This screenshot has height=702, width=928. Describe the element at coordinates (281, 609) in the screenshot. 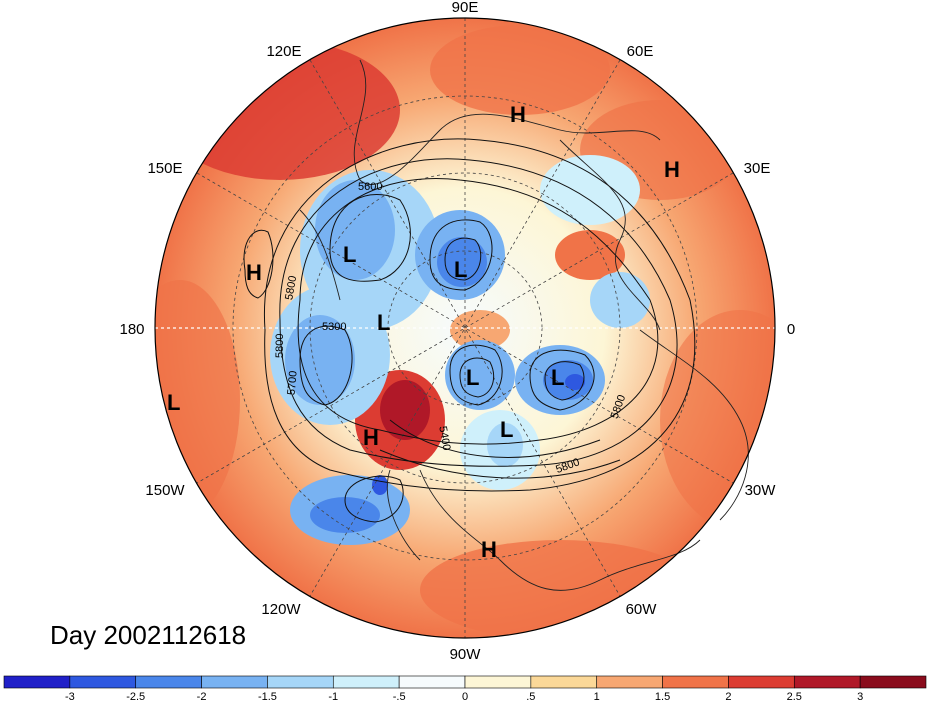

I see `lon-label-120w: 120W` at that location.